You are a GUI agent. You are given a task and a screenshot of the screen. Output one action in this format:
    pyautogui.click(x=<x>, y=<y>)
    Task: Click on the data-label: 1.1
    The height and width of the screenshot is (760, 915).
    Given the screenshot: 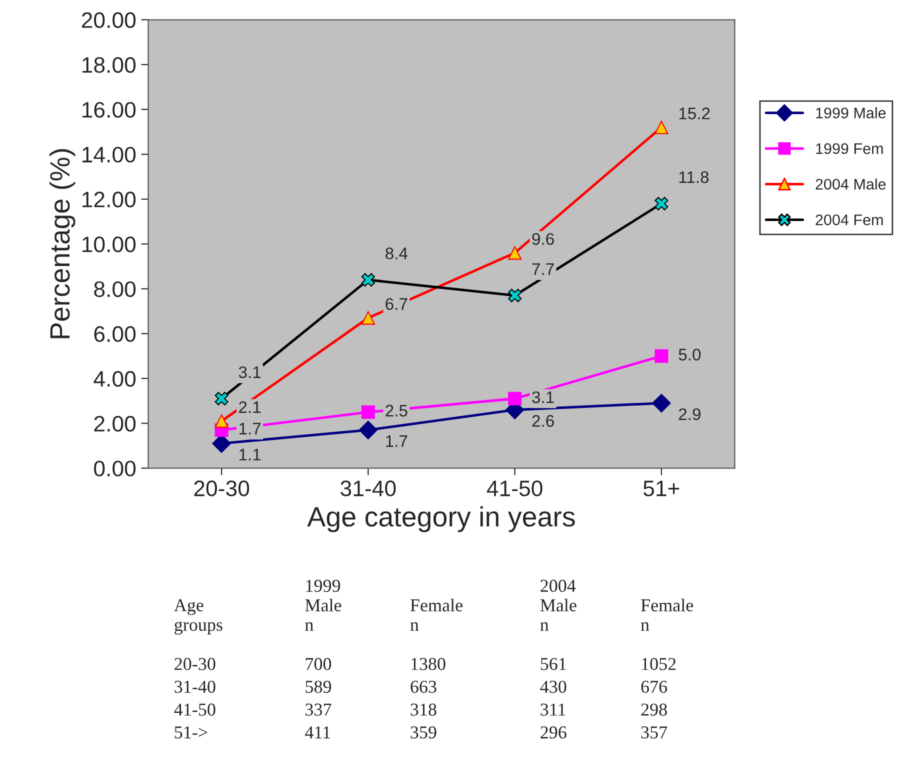 What is the action you would take?
    pyautogui.click(x=250, y=454)
    